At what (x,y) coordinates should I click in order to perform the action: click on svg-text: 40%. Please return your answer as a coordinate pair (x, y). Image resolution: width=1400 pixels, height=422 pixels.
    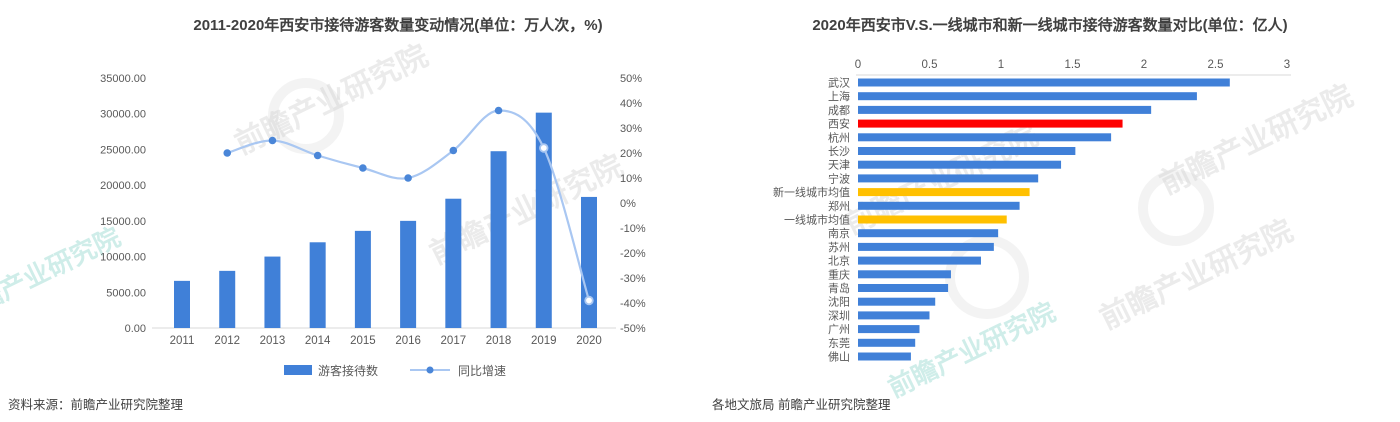
    Looking at the image, I should click on (631, 104).